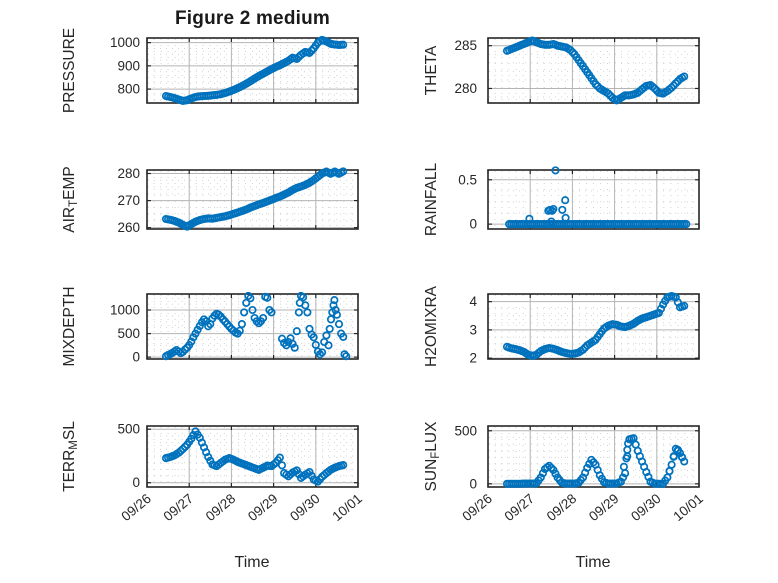  I want to click on ylabel-pressure: PRESSURE, so click(69, 70).